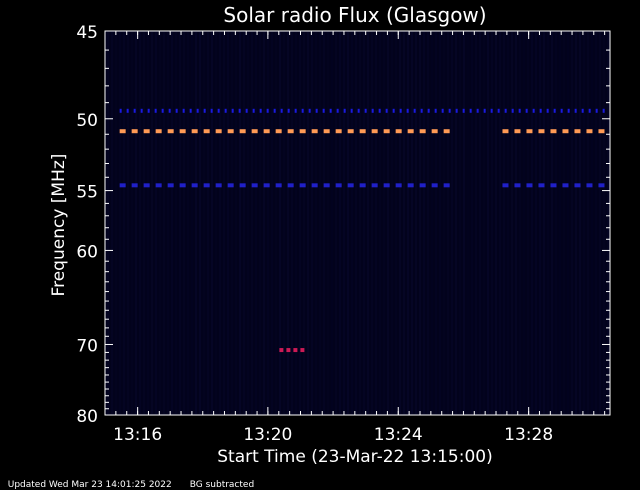 The image size is (640, 490). I want to click on x-tick-label: 13:20, so click(267, 435).